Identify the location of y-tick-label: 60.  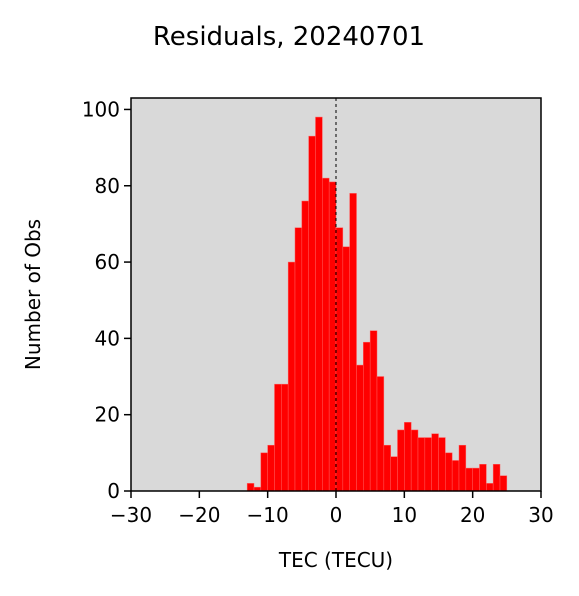
(107, 262).